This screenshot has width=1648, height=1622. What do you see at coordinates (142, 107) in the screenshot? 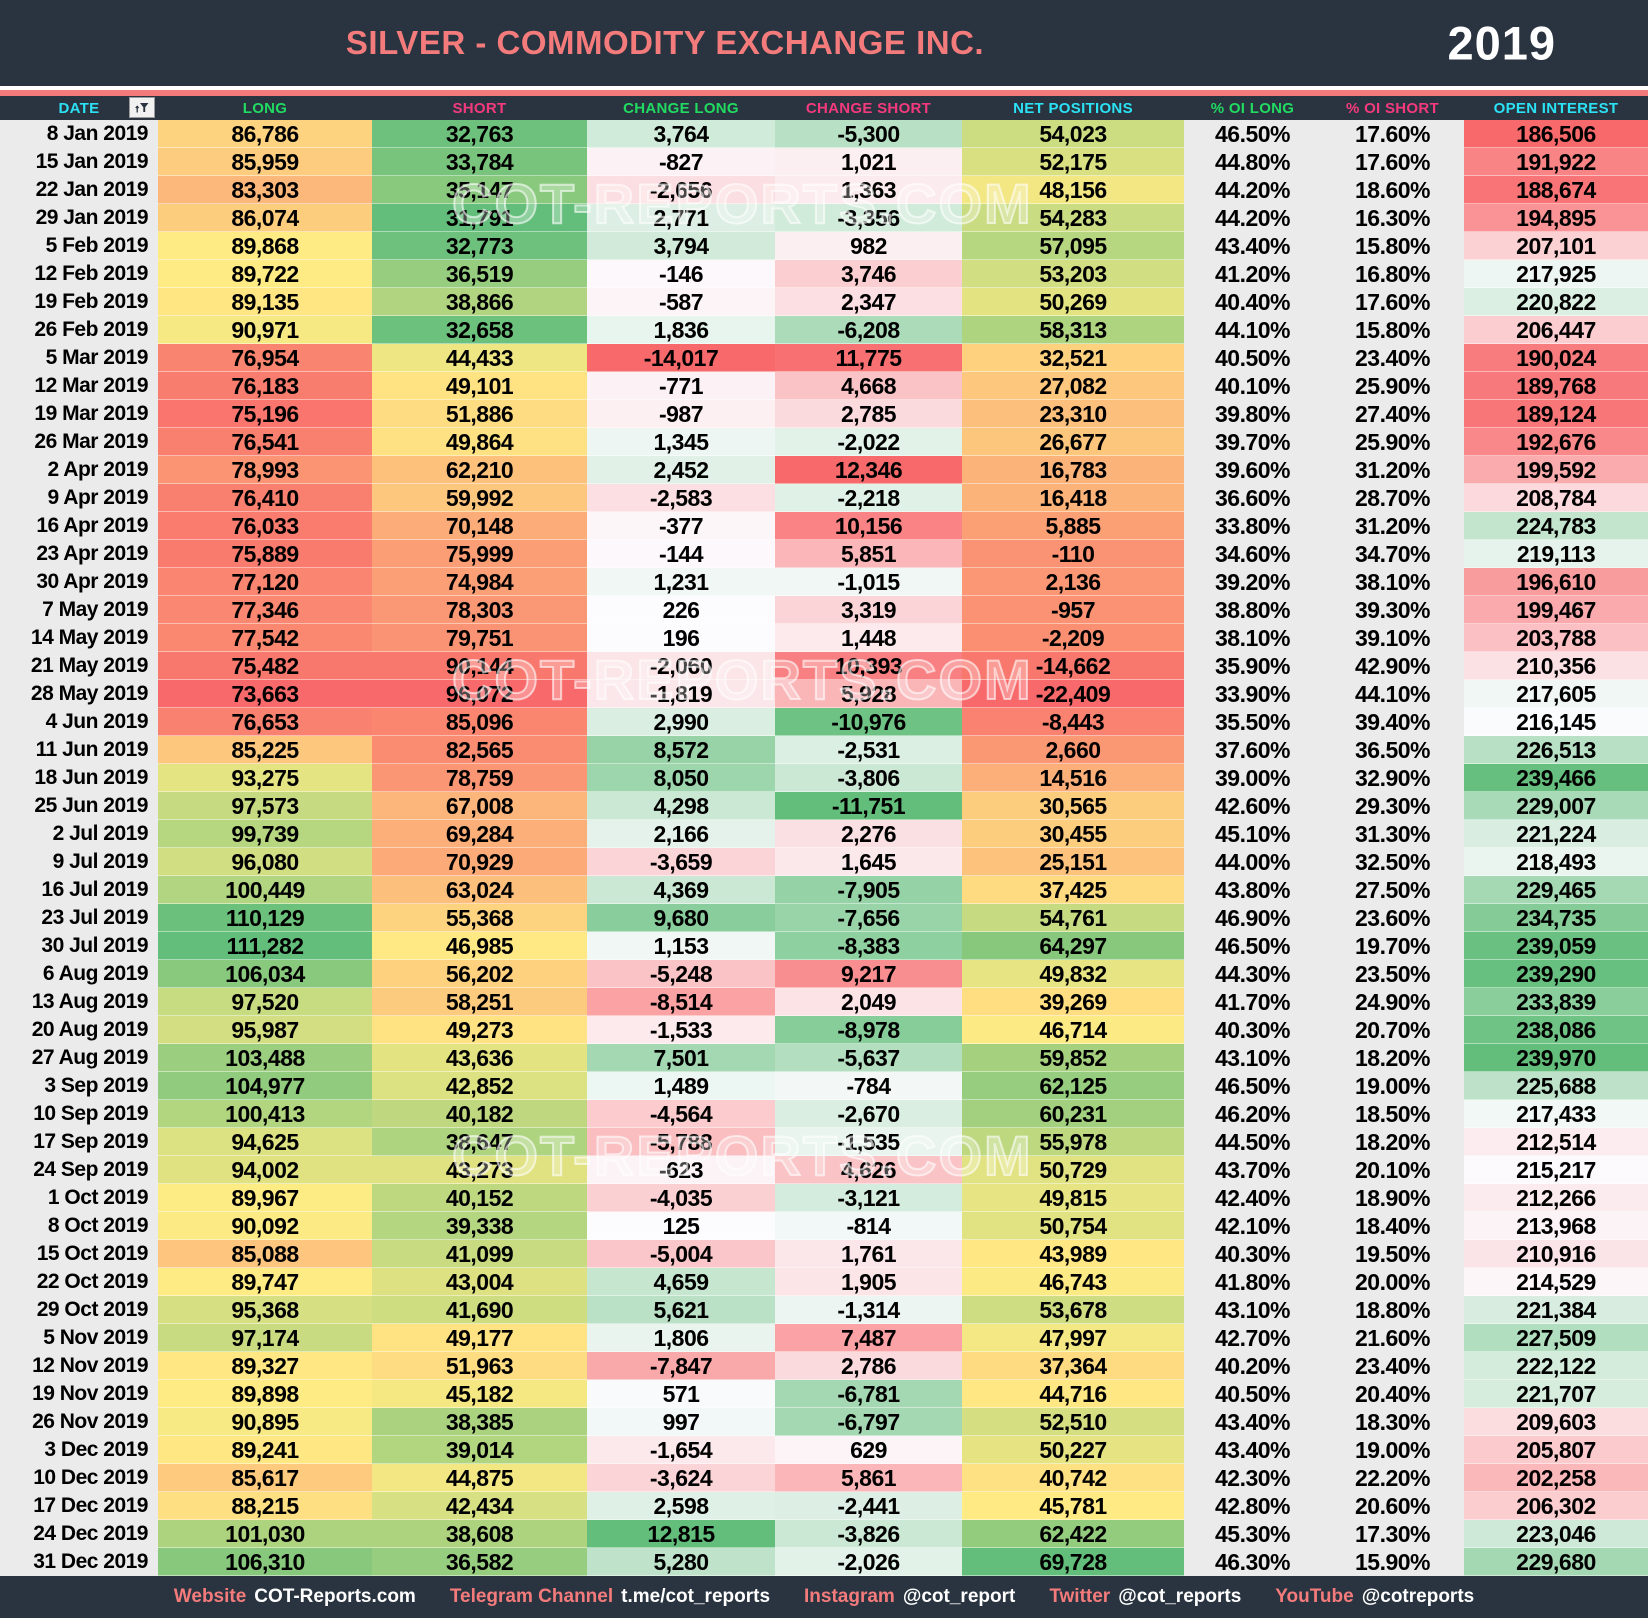
I see `date-filter-button` at bounding box center [142, 107].